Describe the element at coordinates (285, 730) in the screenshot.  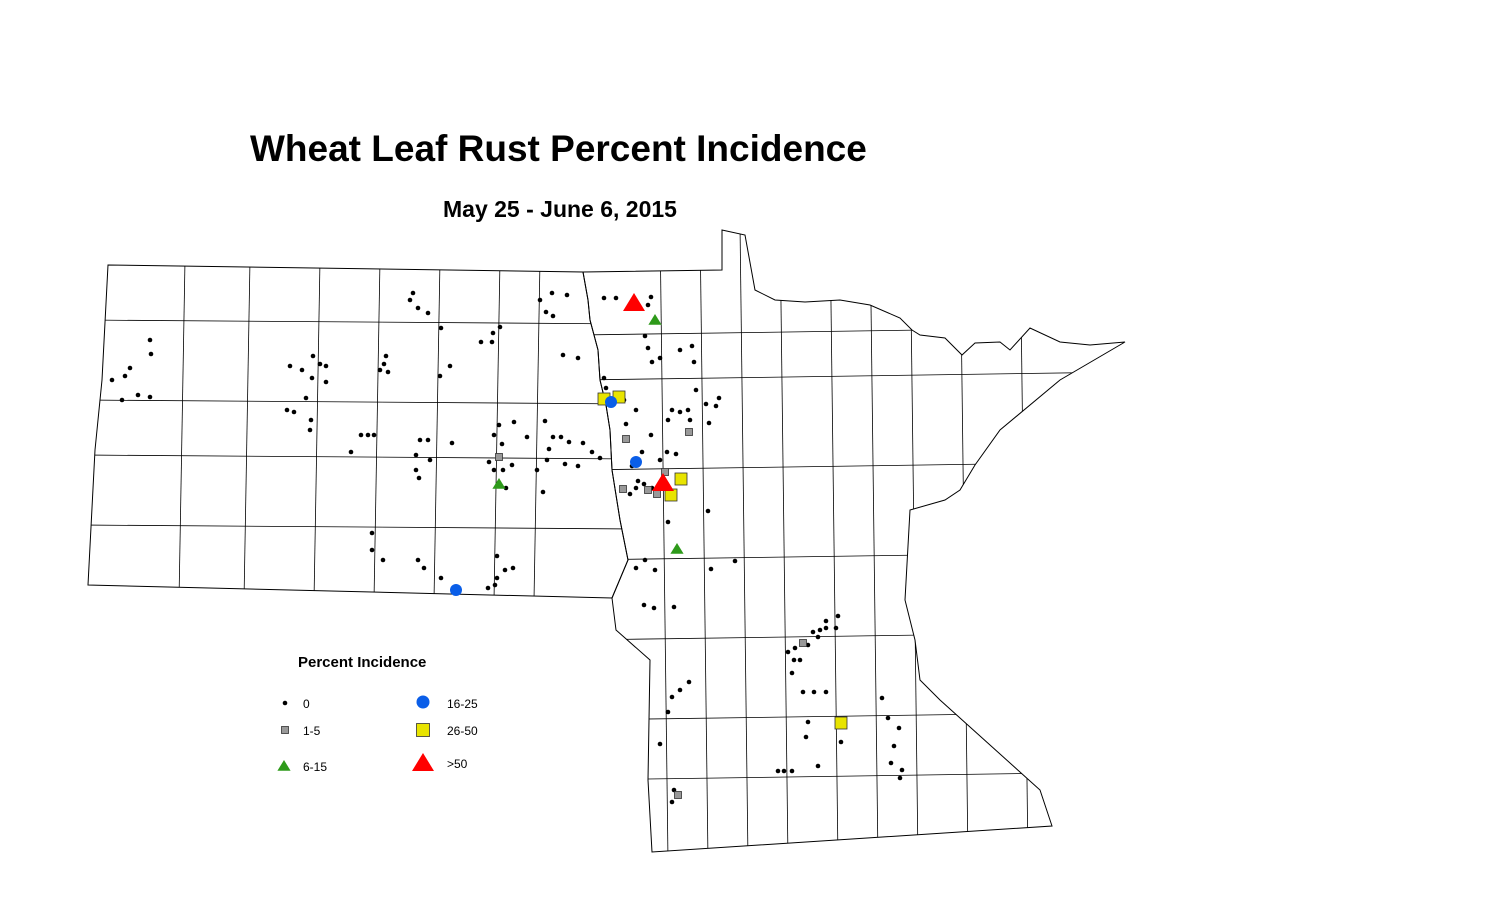
I see `legend-square-gray-icon` at that location.